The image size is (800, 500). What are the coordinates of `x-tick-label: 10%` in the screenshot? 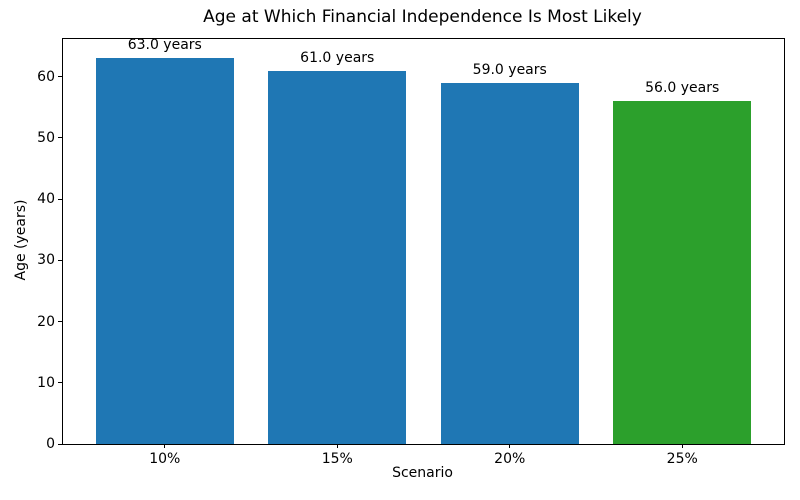 It's located at (165, 459).